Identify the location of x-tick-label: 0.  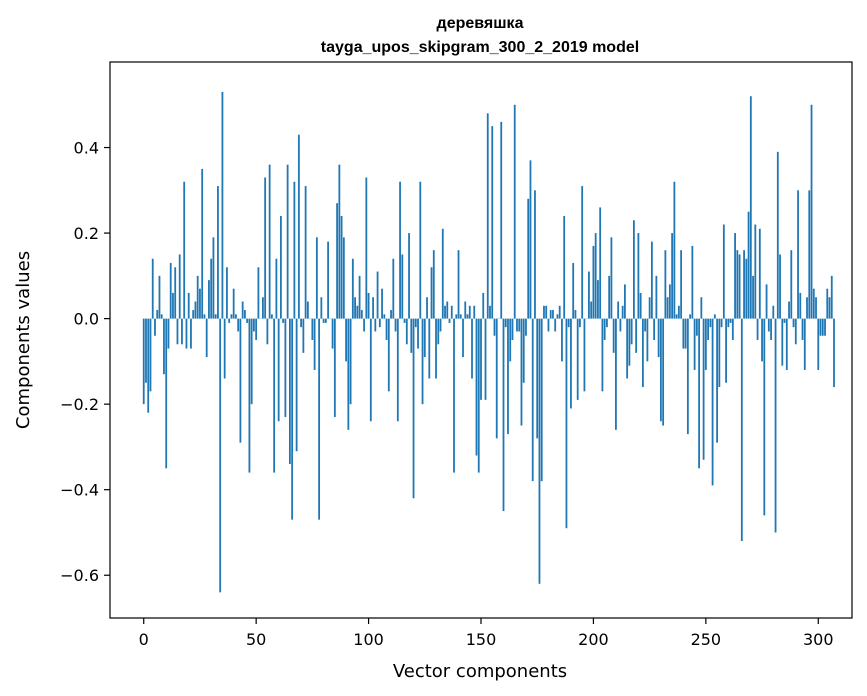
(144, 639).